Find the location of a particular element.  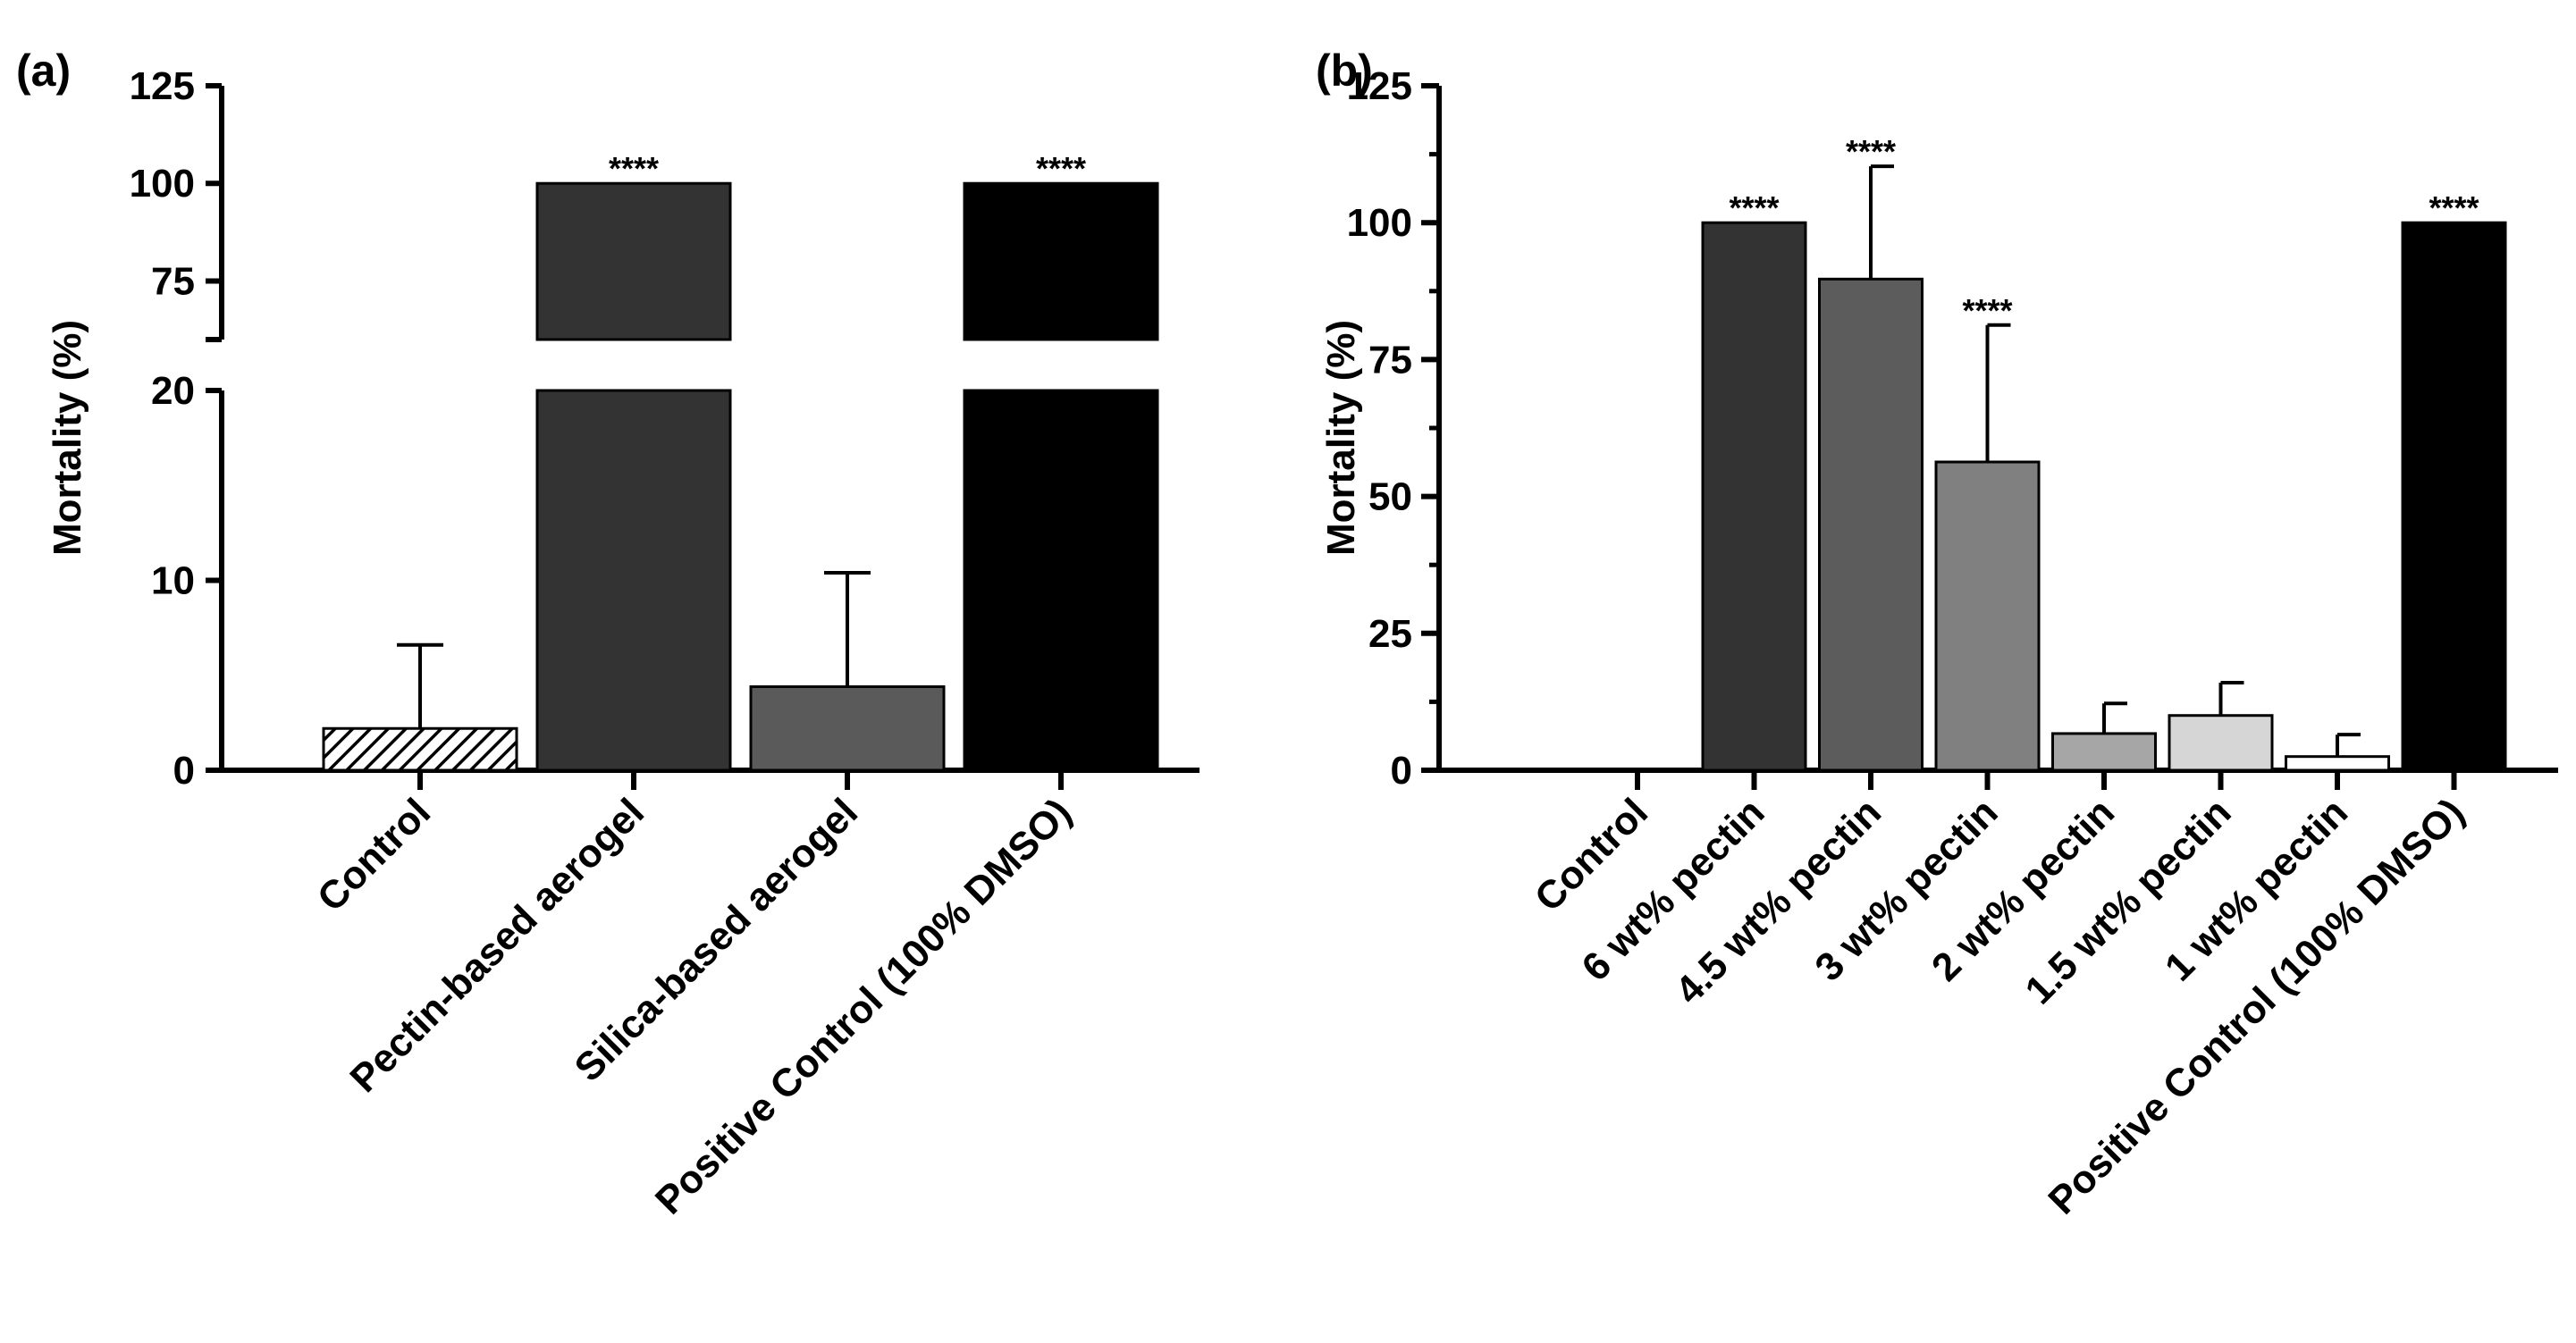

panel-a-y-tick-label: 20 is located at coordinates (173, 391).